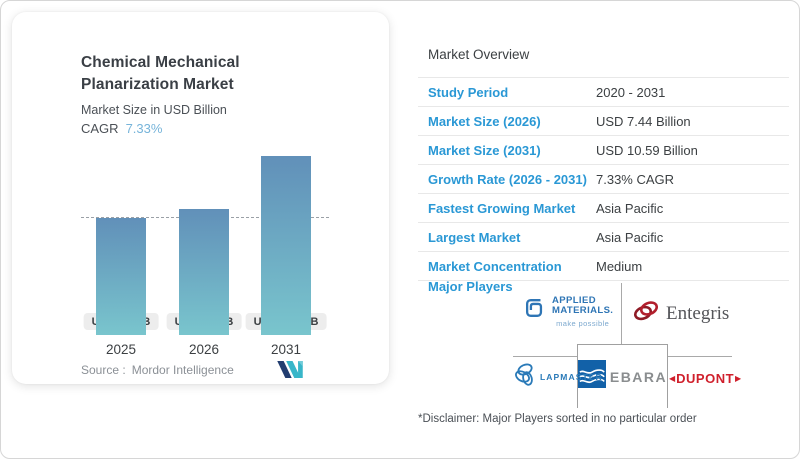 This screenshot has height=459, width=800. Describe the element at coordinates (583, 323) in the screenshot. I see `applied-tagline: make possible` at that location.